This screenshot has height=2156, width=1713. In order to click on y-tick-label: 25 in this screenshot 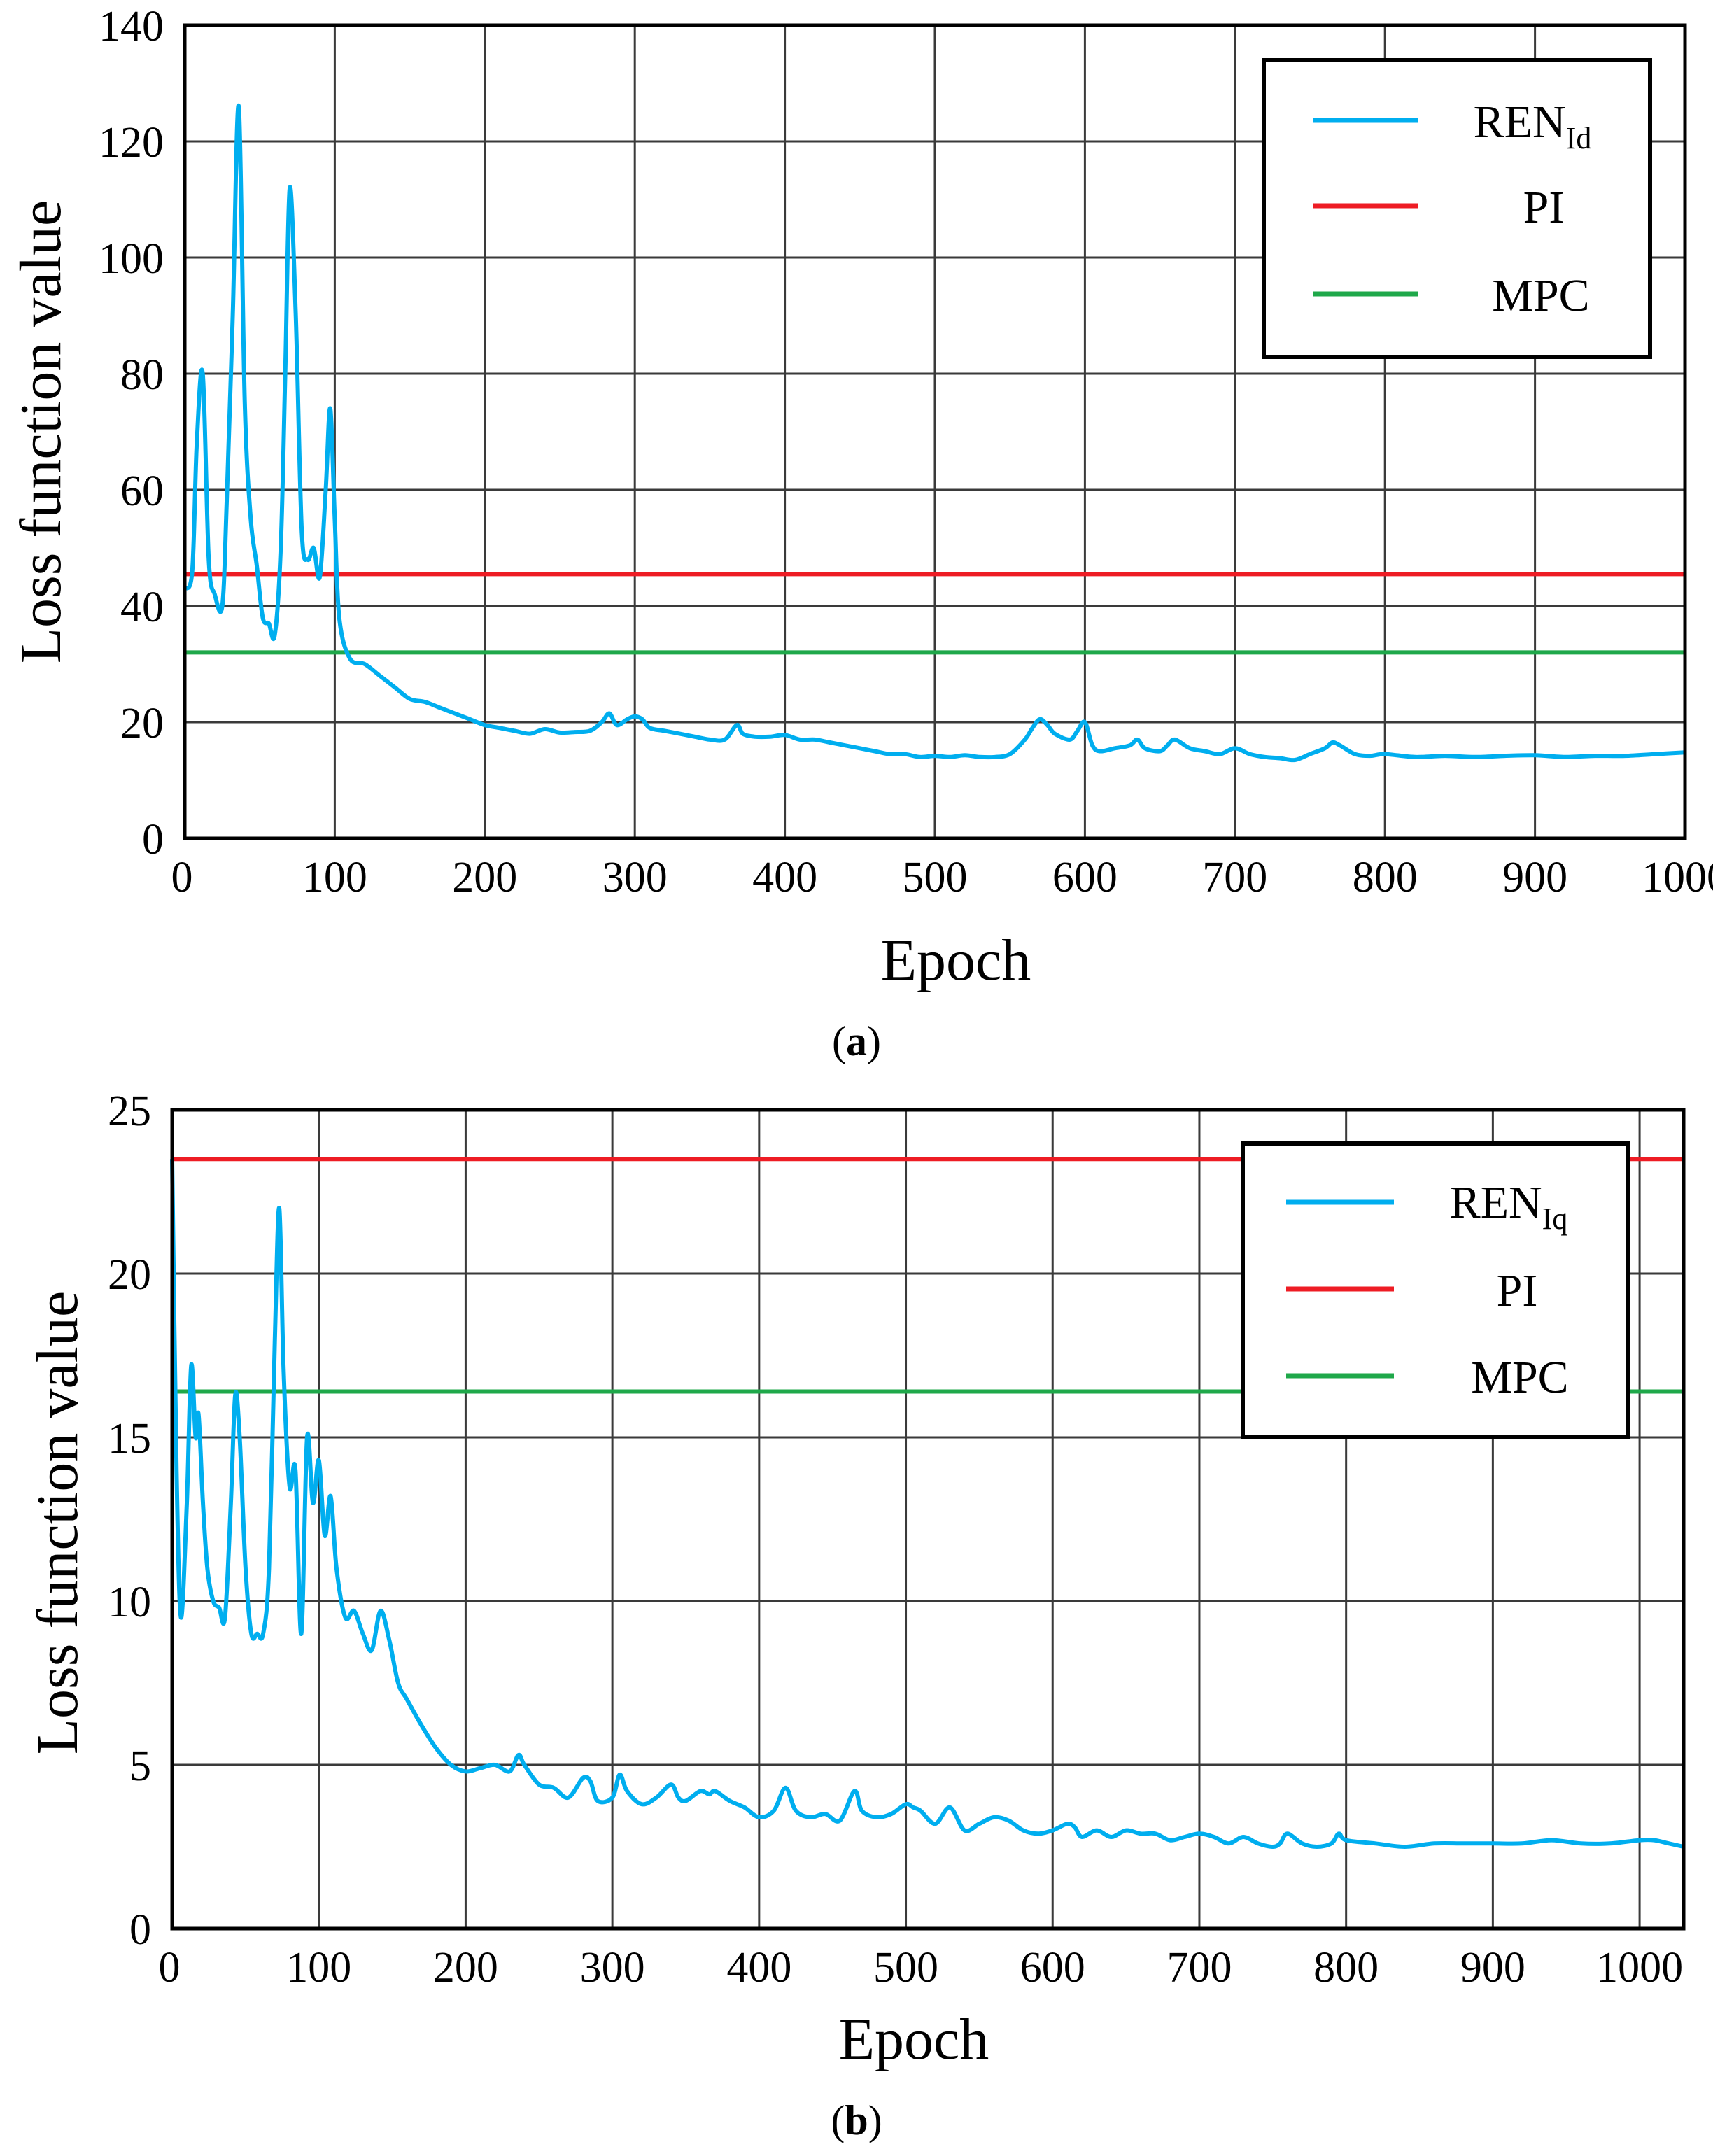, I will do `click(129, 1111)`.